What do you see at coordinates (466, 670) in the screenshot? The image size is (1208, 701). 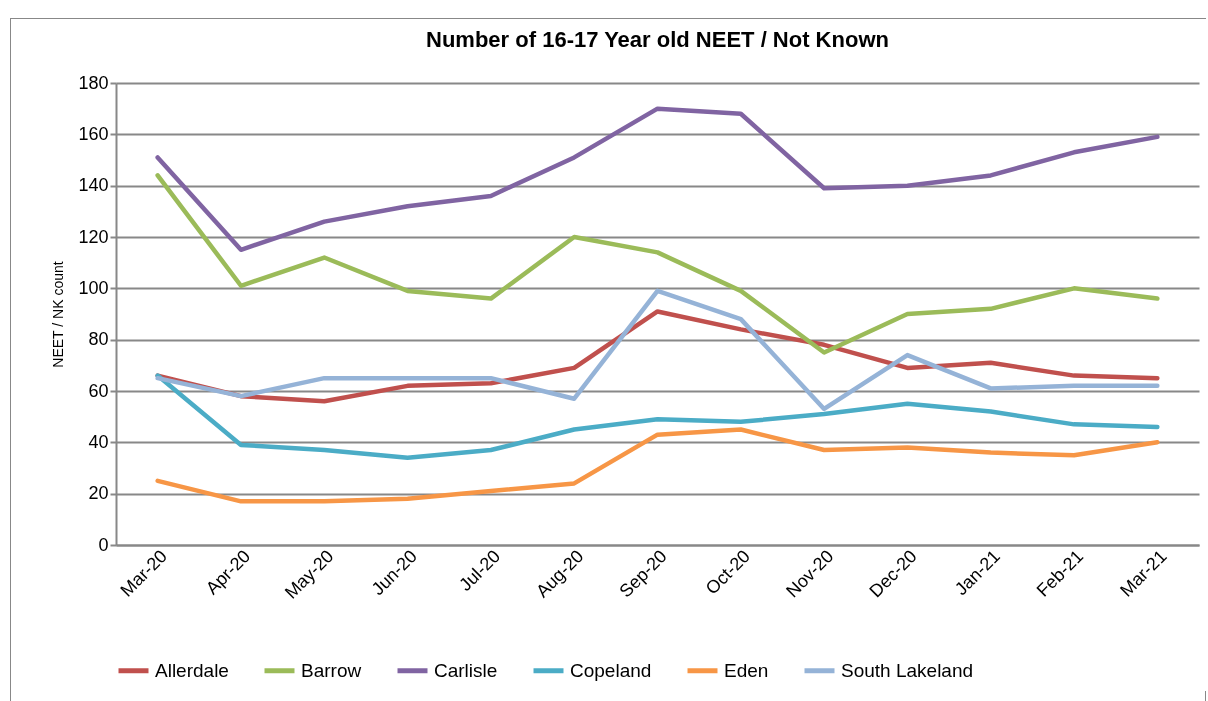 I see `legend-label: Carlisle` at bounding box center [466, 670].